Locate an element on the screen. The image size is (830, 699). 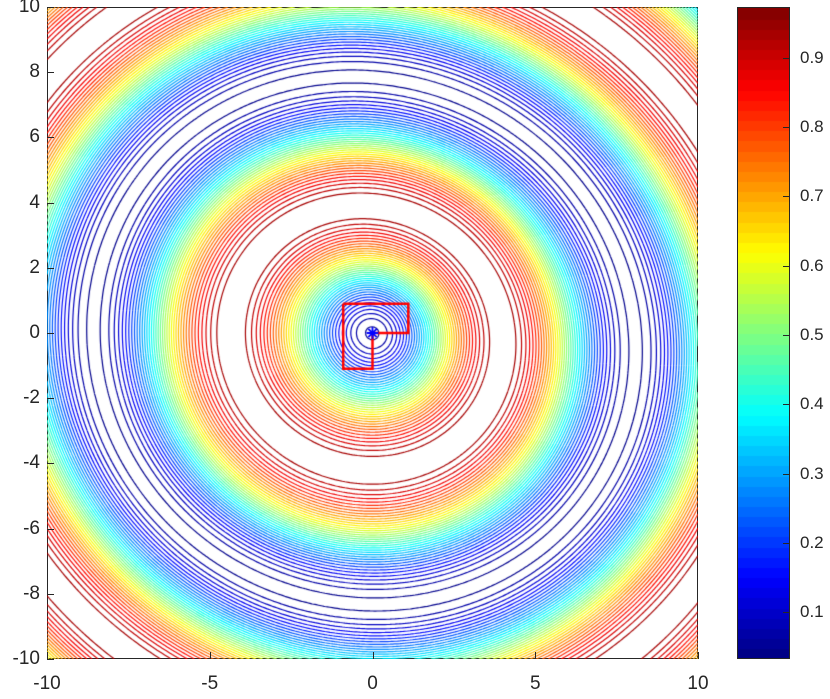
y-tick-label: 8 is located at coordinates (34, 72).